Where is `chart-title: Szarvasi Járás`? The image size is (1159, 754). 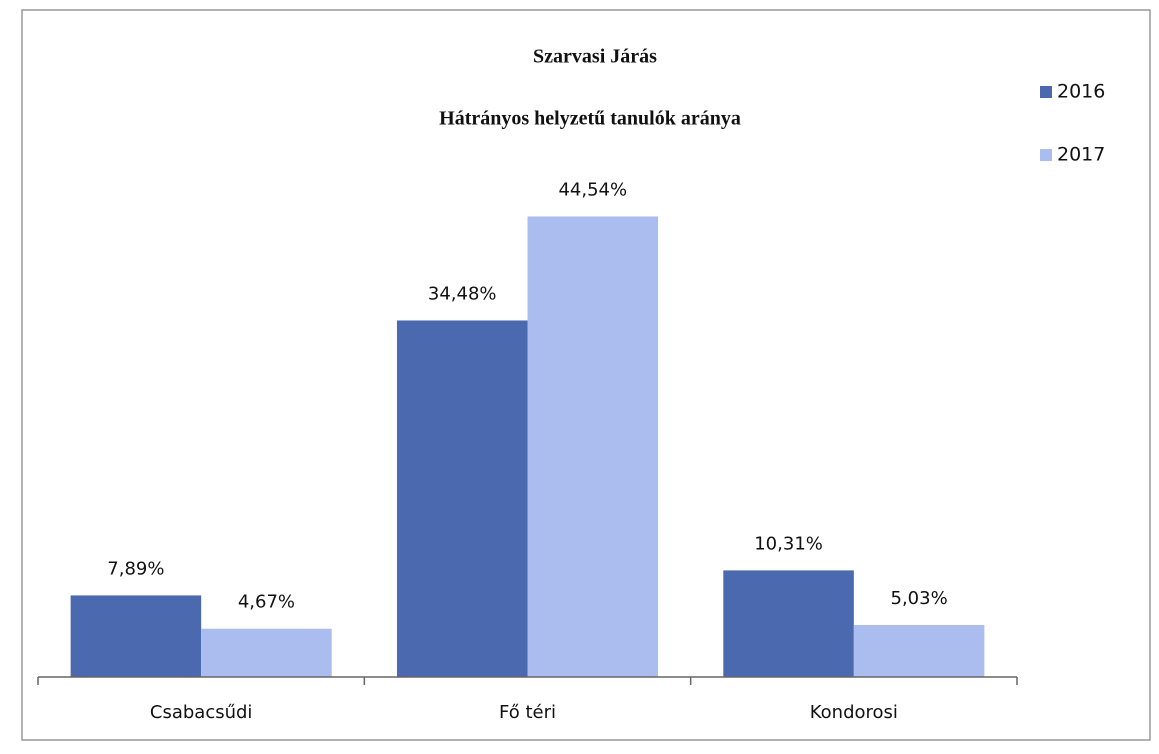
chart-title: Szarvasi Járás is located at coordinates (595, 57).